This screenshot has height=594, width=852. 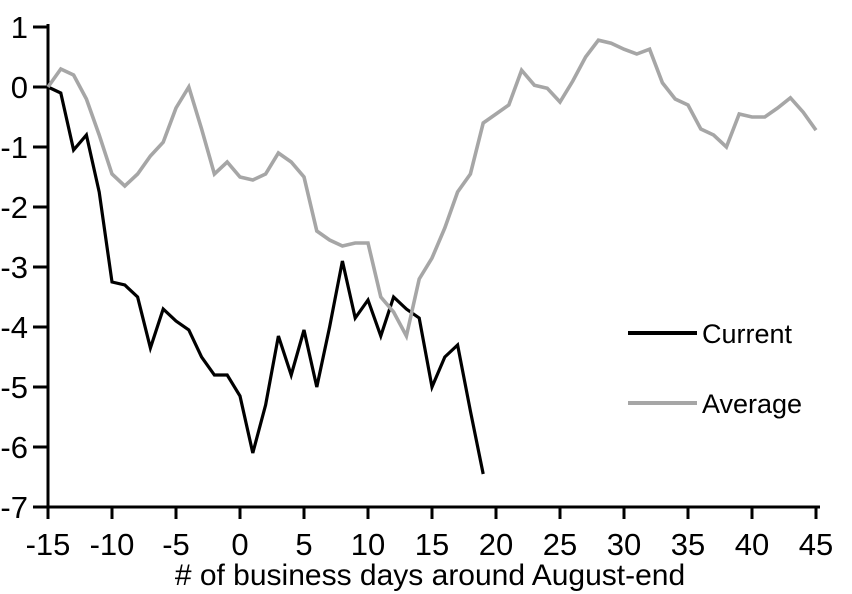 What do you see at coordinates (496, 544) in the screenshot?
I see `x-tick-label: 20` at bounding box center [496, 544].